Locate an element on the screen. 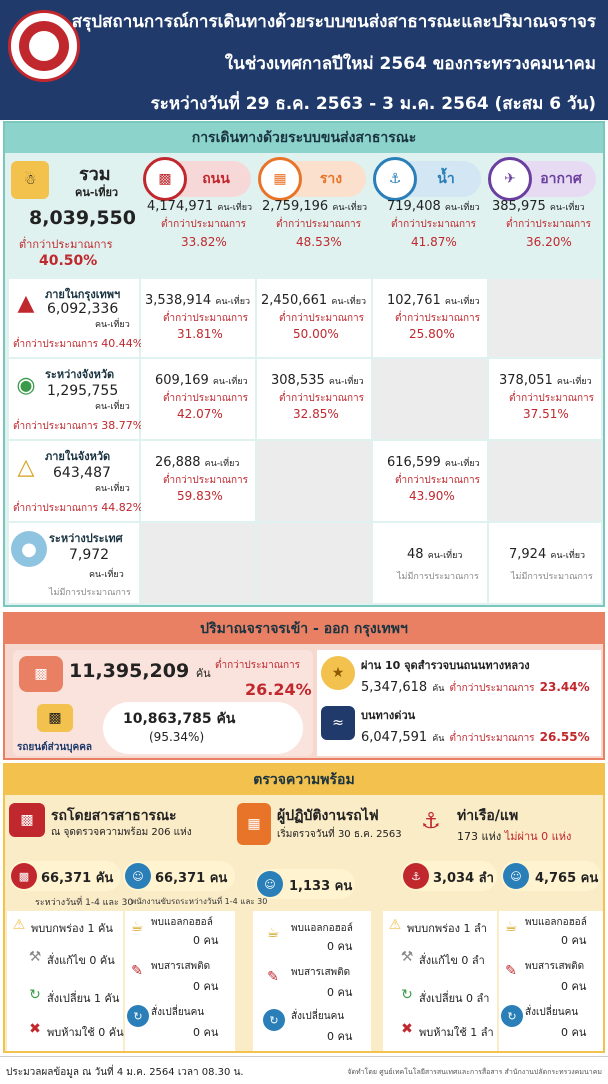  row-intl-label: ระหว่างประเทศ is located at coordinates (86, 538).